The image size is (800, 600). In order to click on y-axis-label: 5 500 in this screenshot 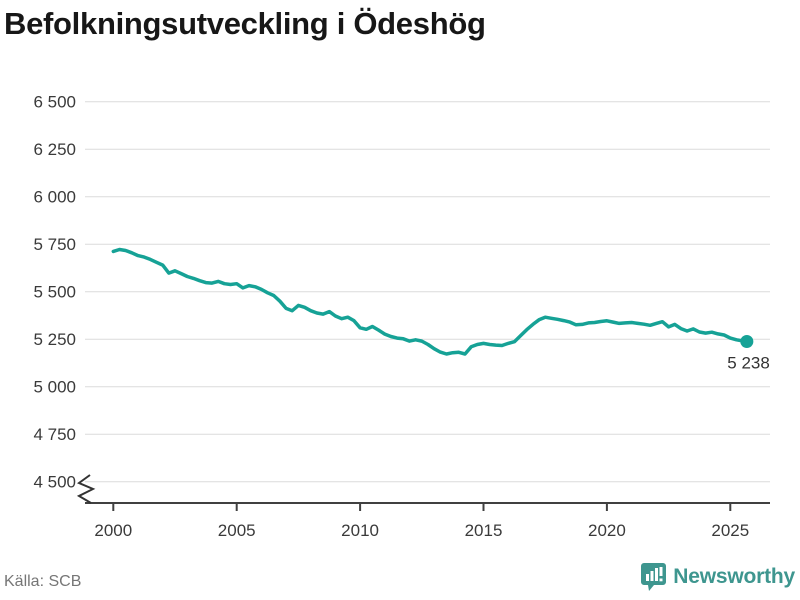, I will do `click(54, 292)`.